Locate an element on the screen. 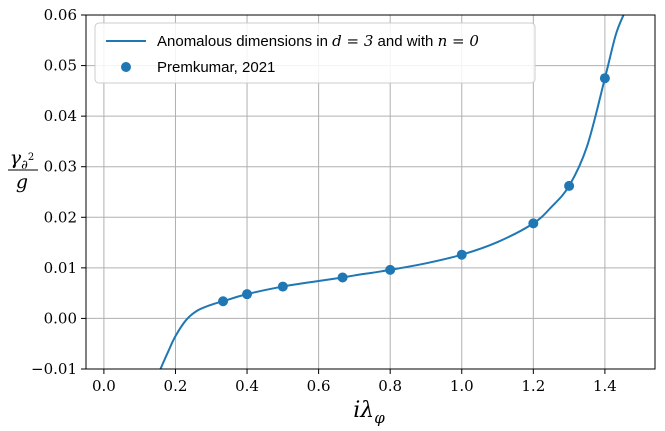 Image resolution: width=665 pixels, height=431 pixels. legend-box is located at coordinates (315, 53).